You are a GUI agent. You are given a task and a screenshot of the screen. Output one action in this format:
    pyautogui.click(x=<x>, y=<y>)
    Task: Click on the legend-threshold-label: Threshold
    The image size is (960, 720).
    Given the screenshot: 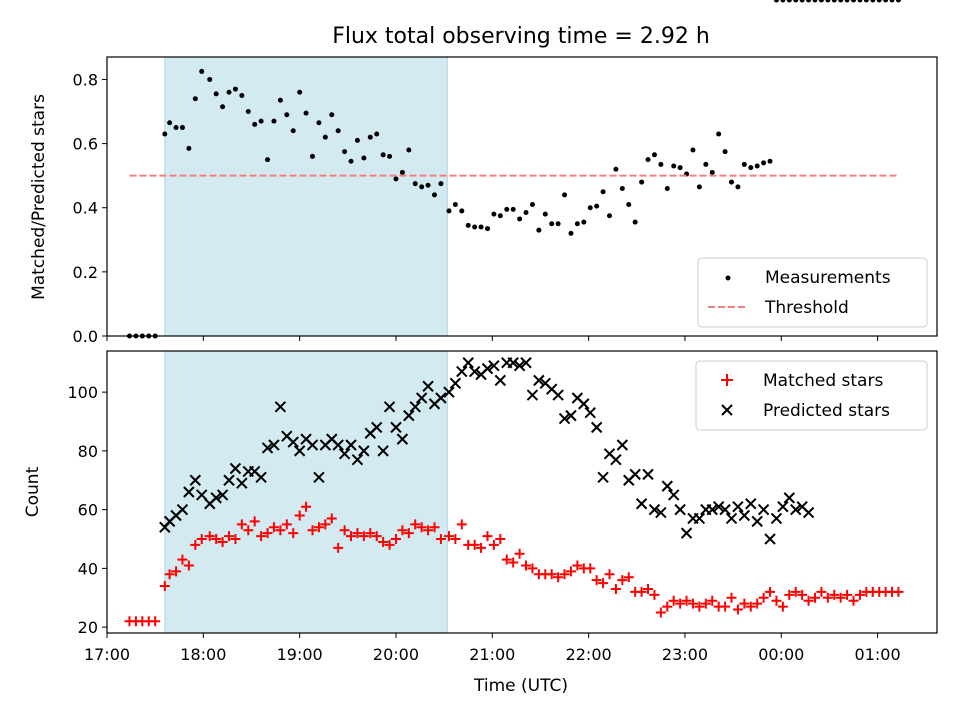 What is the action you would take?
    pyautogui.click(x=806, y=308)
    